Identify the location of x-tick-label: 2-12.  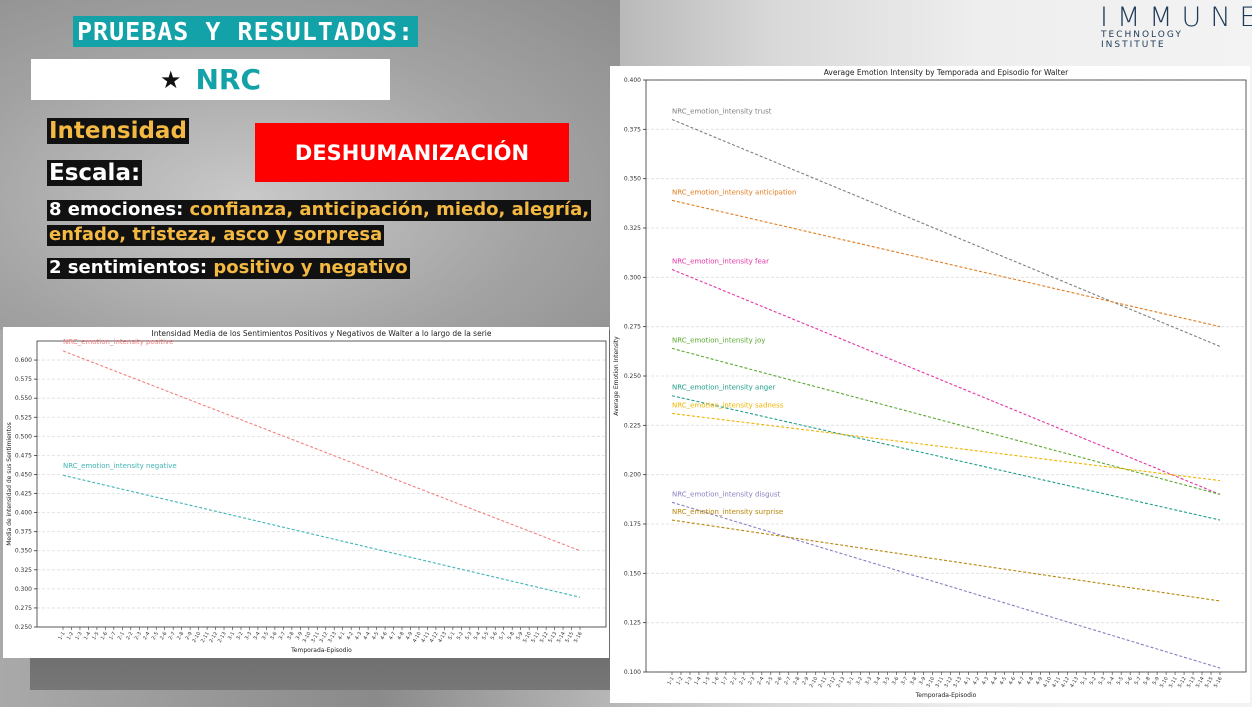
(213, 637).